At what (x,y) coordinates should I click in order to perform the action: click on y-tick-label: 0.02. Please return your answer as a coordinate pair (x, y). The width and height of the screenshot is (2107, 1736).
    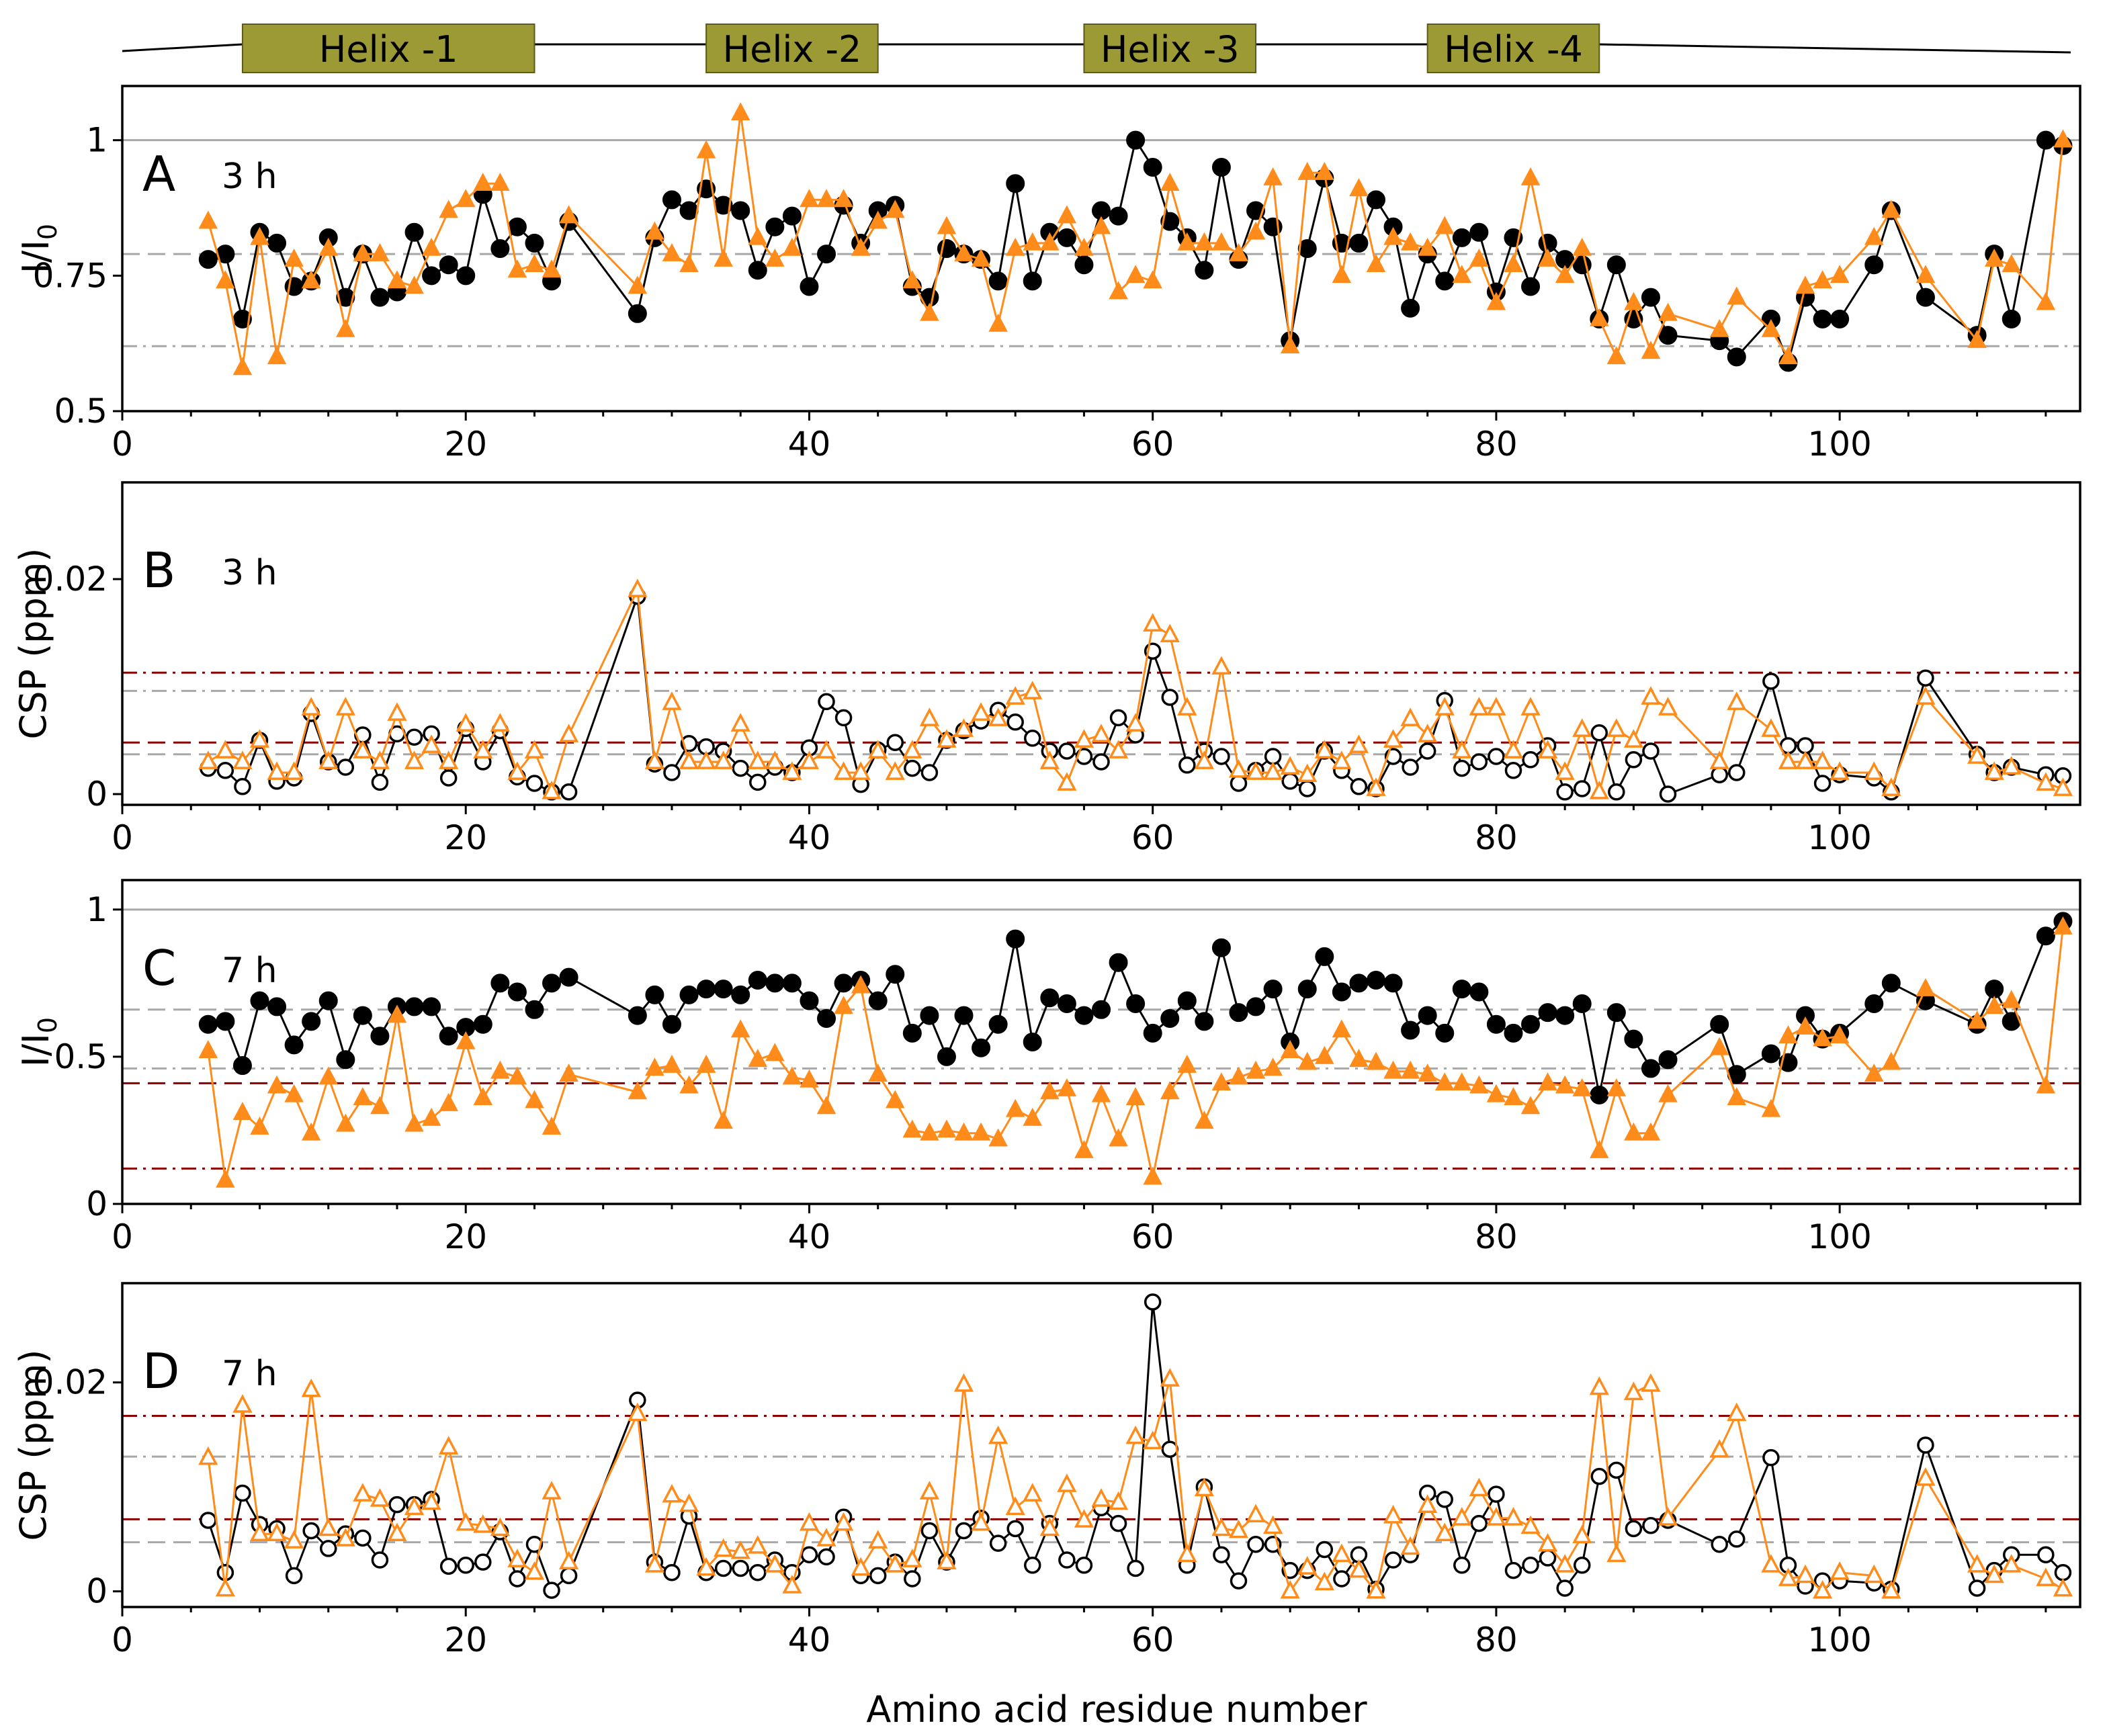
    Looking at the image, I should click on (70, 580).